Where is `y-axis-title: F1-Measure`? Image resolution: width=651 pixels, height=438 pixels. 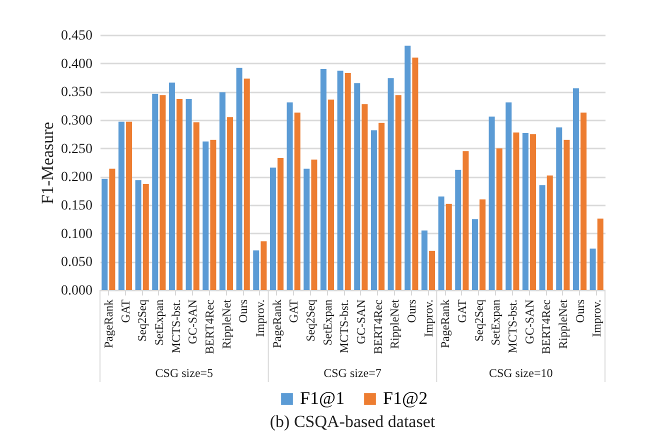
y-axis-title: F1-Measure is located at coordinates (47, 163).